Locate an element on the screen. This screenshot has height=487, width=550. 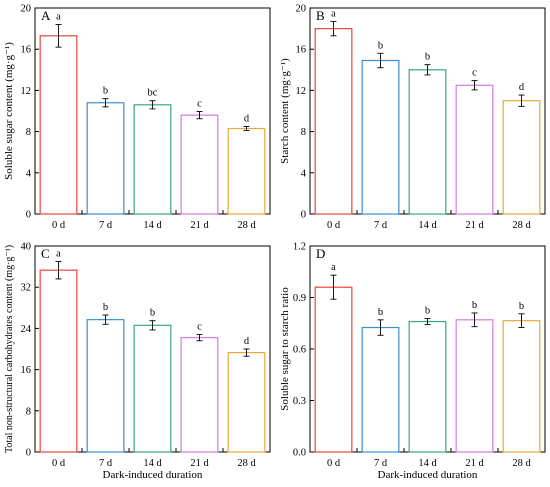
panel-letter: D is located at coordinates (320, 253).